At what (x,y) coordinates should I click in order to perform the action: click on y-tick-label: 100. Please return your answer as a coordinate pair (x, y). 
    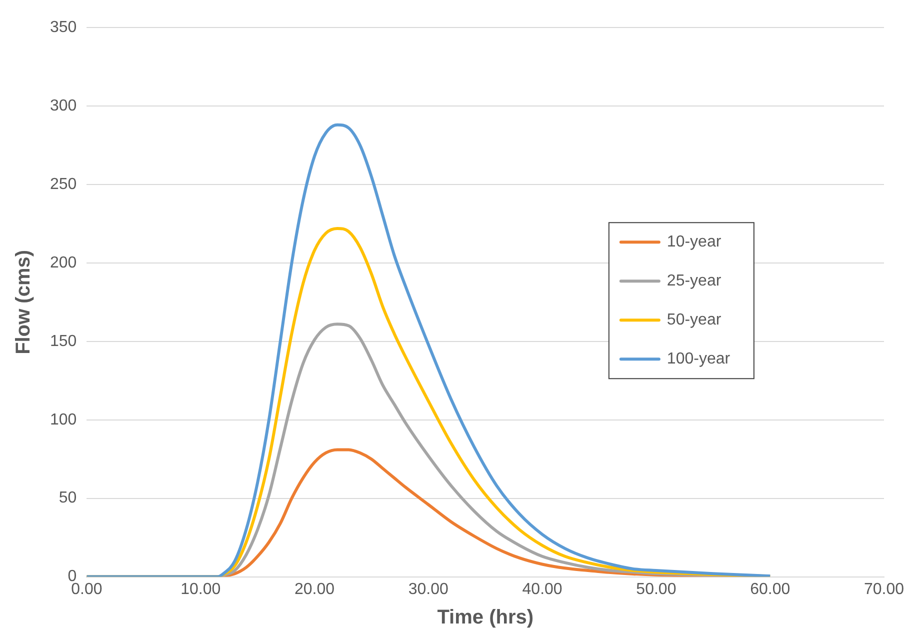
    Looking at the image, I should click on (63, 419).